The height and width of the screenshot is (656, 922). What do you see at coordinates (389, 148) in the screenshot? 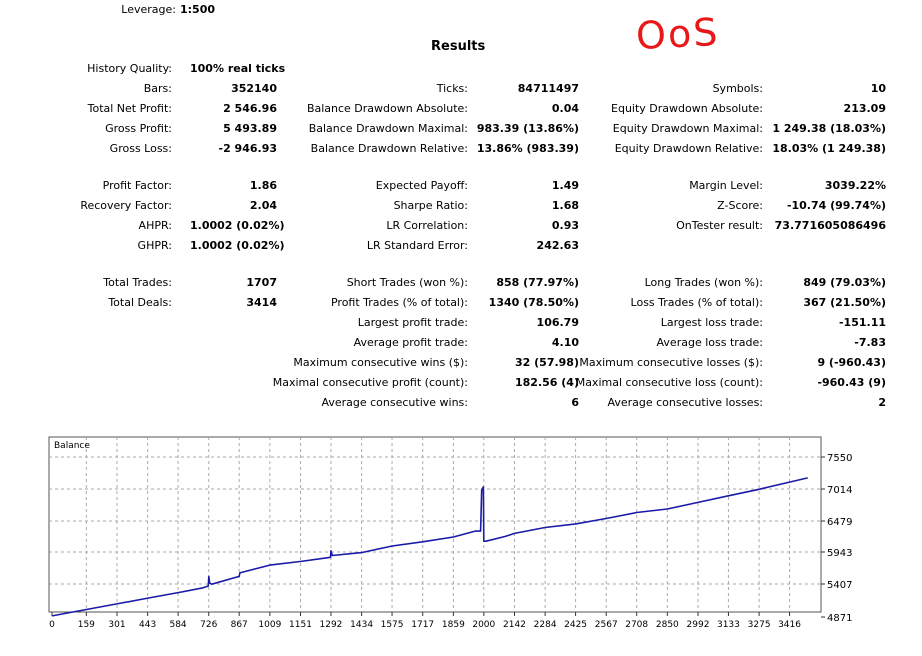
I see `col2-label-3: Balance Drawdown Relative:` at bounding box center [389, 148].